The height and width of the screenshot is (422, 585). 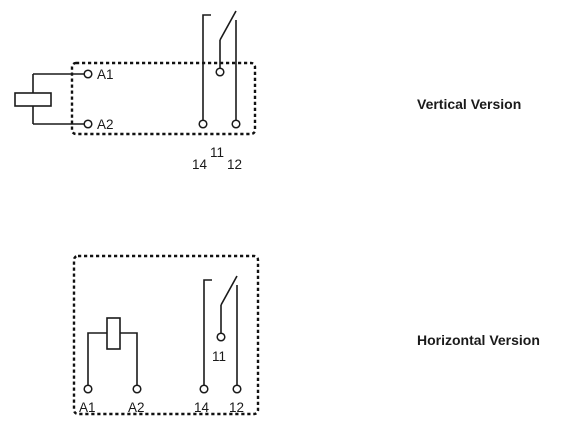 I want to click on horizontal-changeover-contact, so click(x=220, y=330).